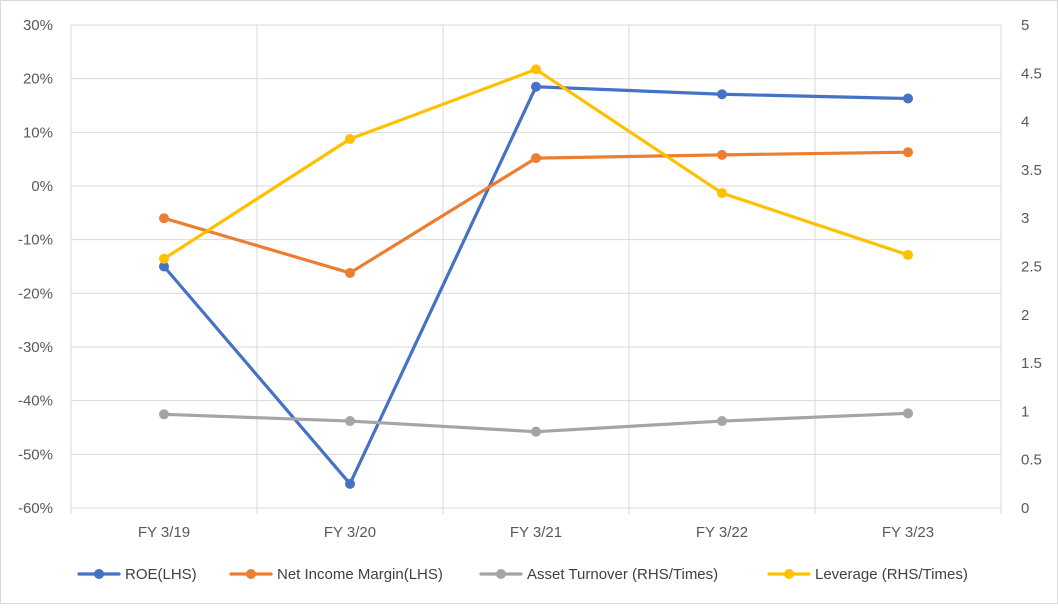 The image size is (1058, 608). I want to click on x-axis-categories: FY 3/19 FY 3/20 FY 3/21 FY 3/22 FY 3/23, so click(536, 532).